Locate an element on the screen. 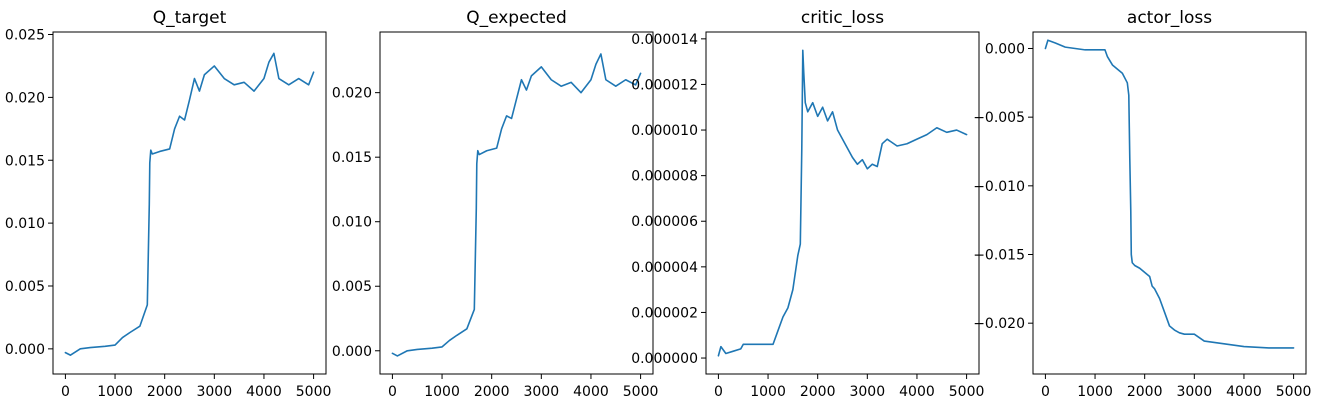 The image size is (1321, 406). y-tick-label: 0.000014 is located at coordinates (664, 40).